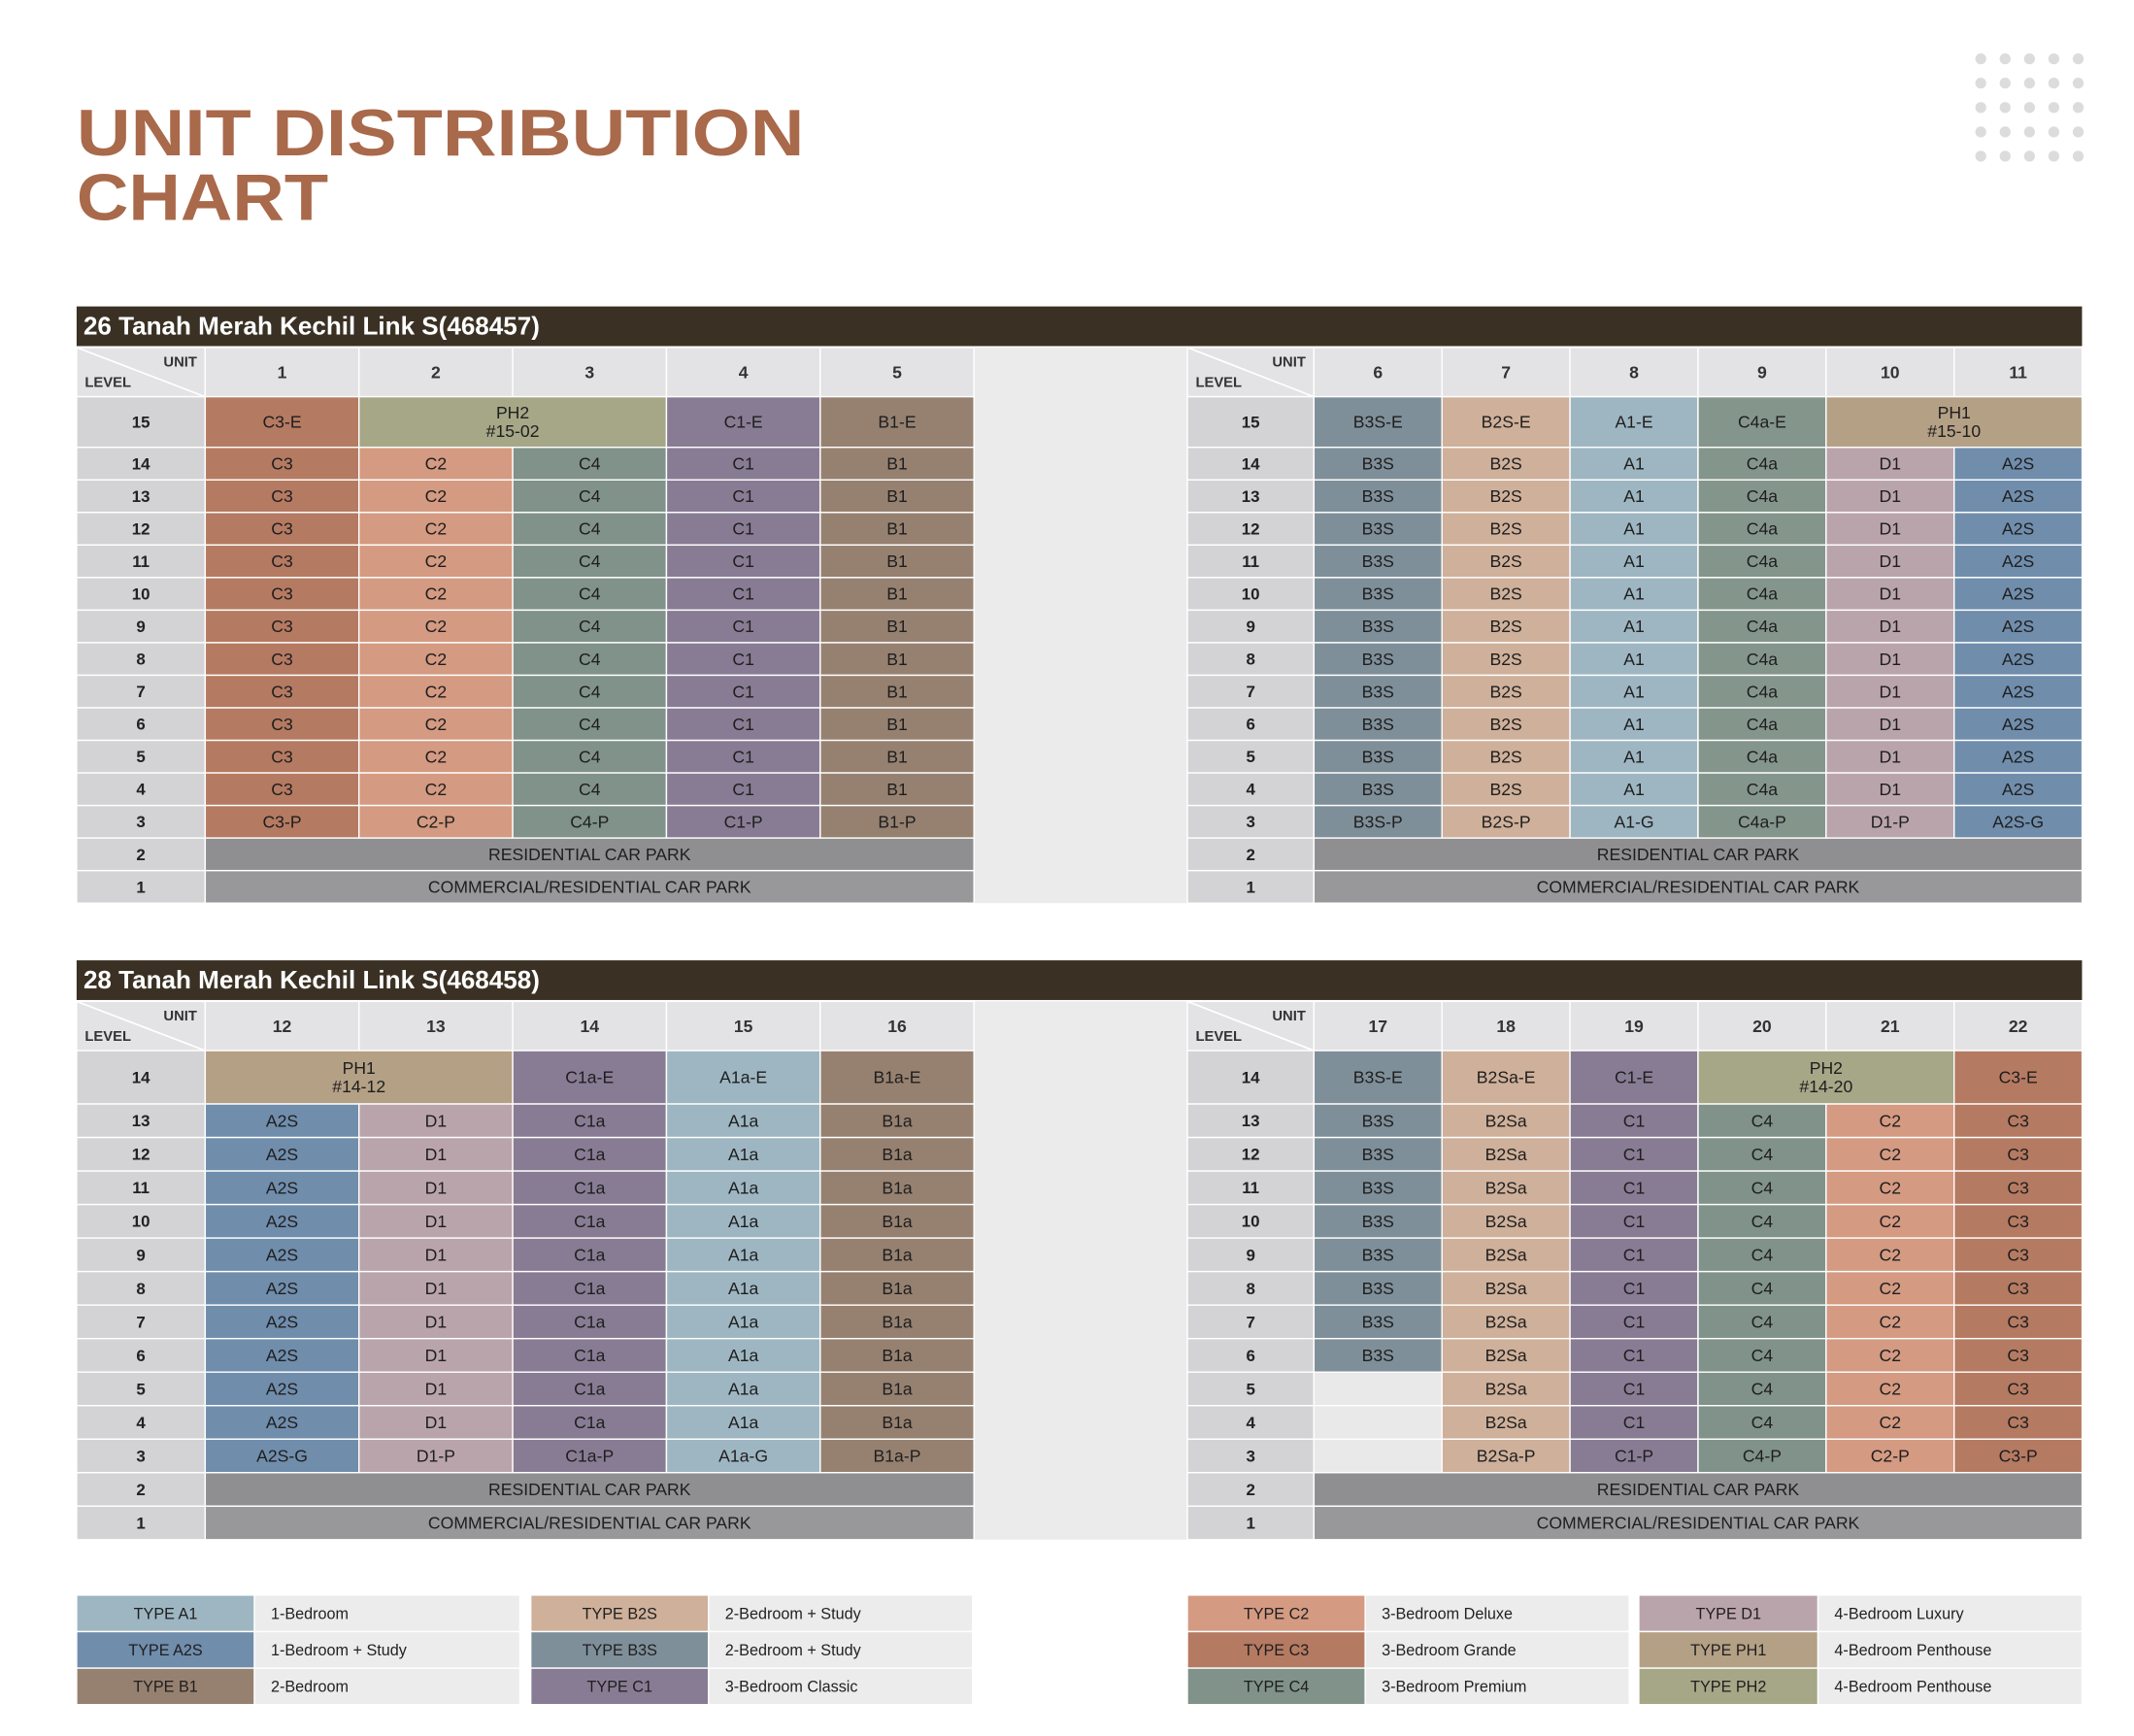 The height and width of the screenshot is (1736, 2134). What do you see at coordinates (311, 325) in the screenshot?
I see `address: 26 Tanah Merah Kechil Link S(468457)` at bounding box center [311, 325].